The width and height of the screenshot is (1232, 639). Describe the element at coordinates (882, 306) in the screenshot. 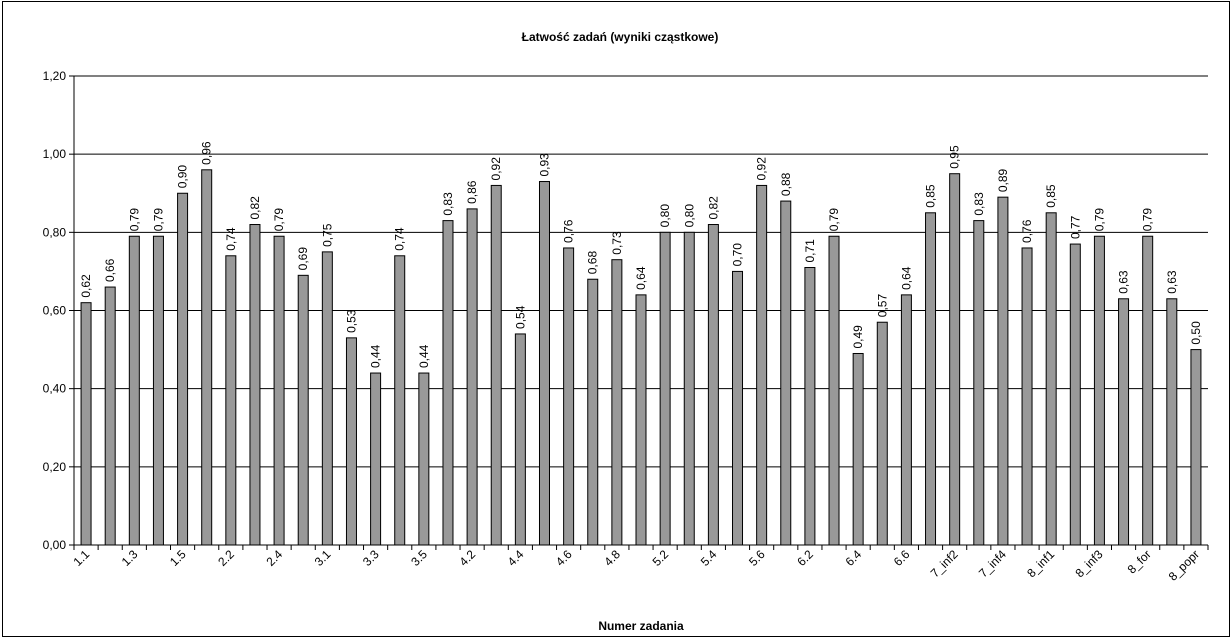

I see `data-label: 0,57` at that location.